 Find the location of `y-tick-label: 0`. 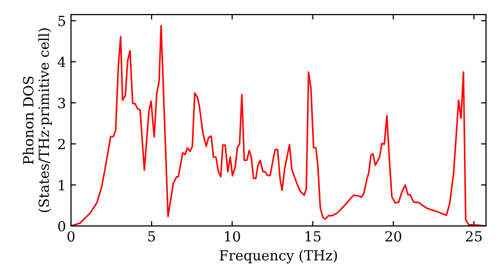

y-tick-label: 0 is located at coordinates (62, 226).